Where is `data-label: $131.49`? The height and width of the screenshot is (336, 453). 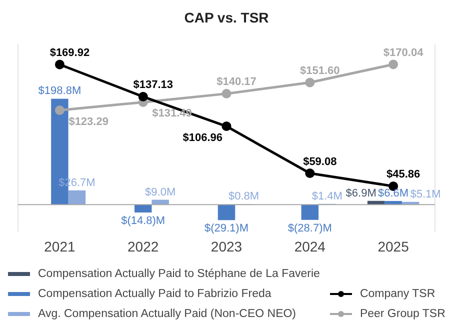
data-label: $131.49 is located at coordinates (172, 114).